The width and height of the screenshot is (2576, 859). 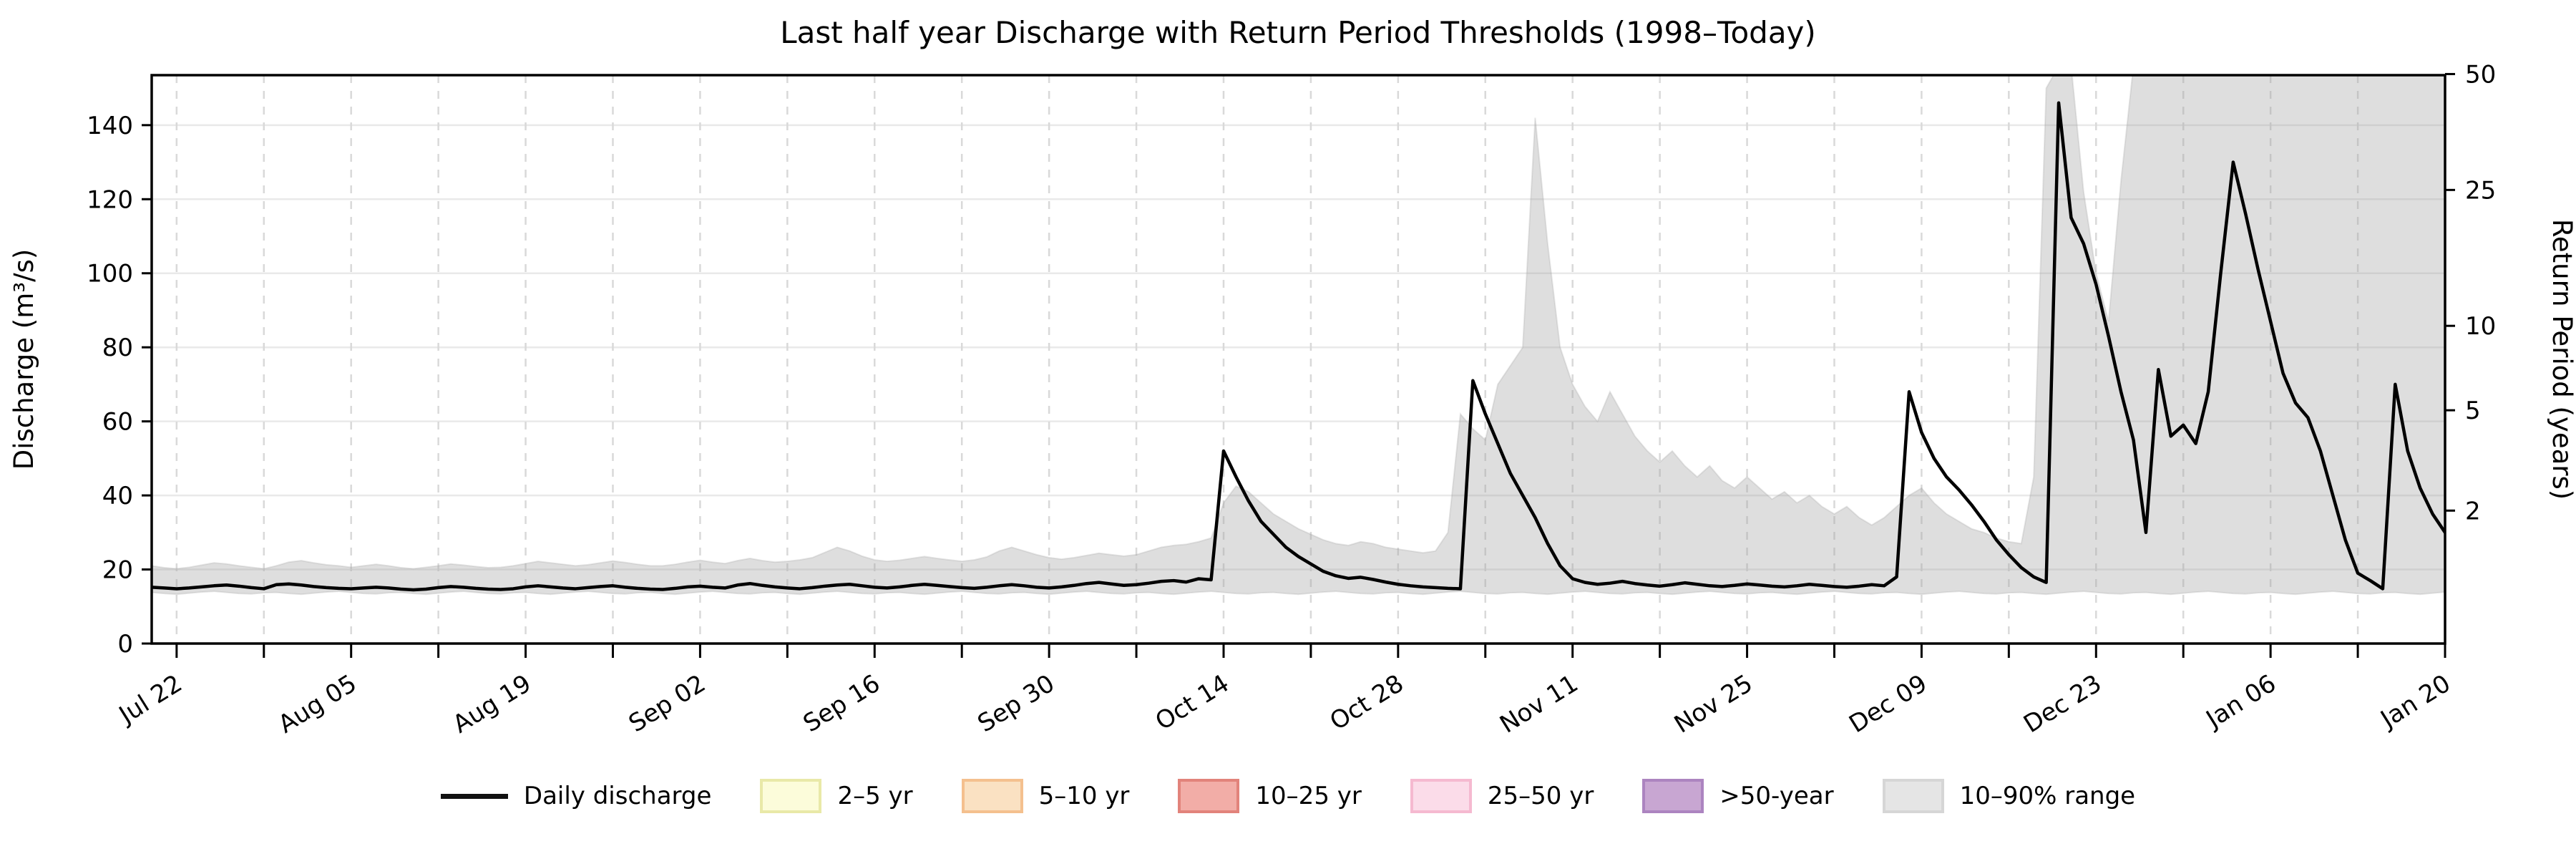 I want to click on y-left-tick-label: 0, so click(x=125, y=644).